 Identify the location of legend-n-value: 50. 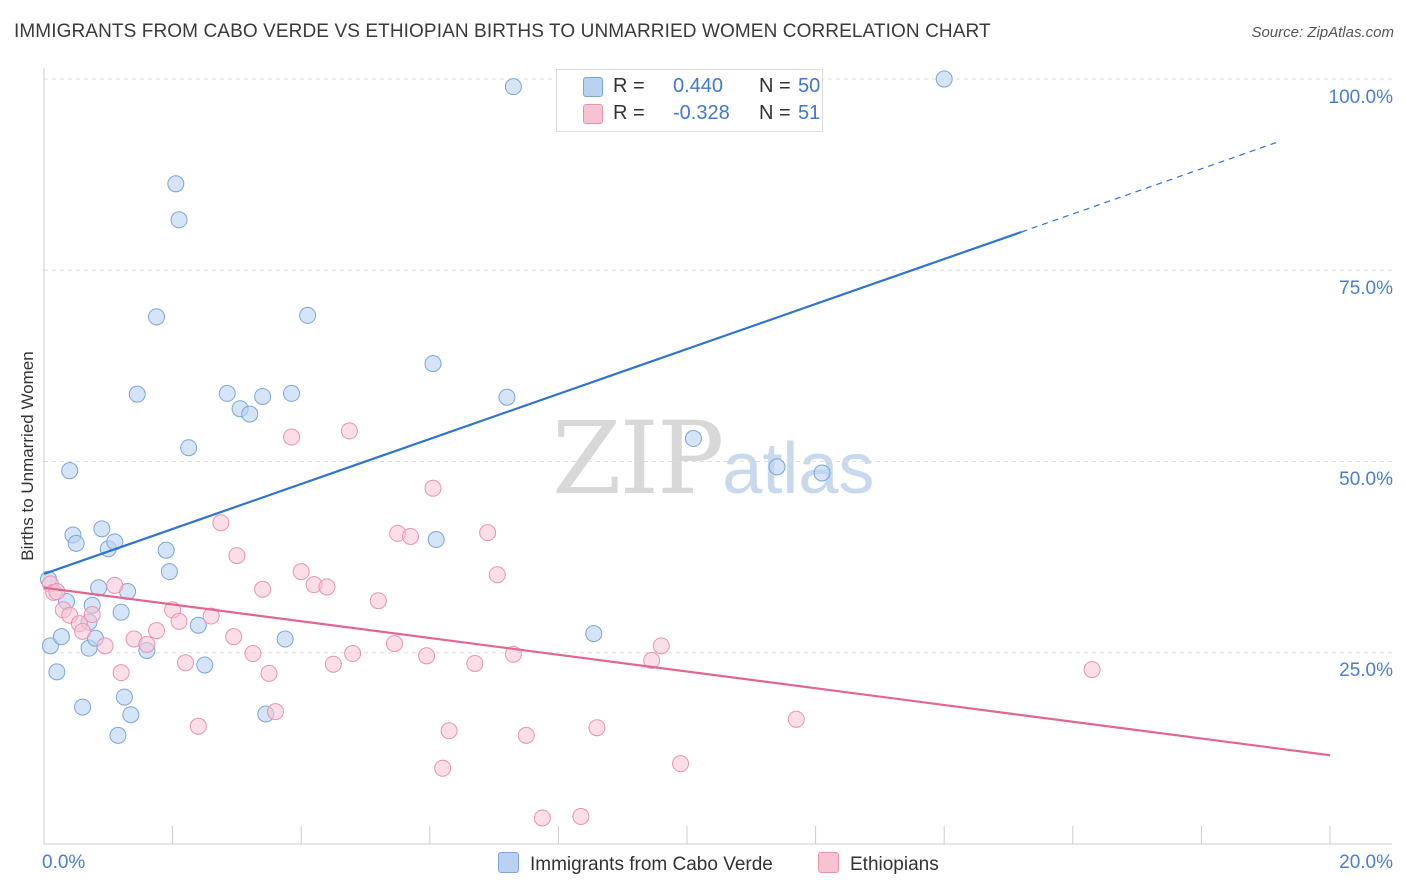
(809, 86).